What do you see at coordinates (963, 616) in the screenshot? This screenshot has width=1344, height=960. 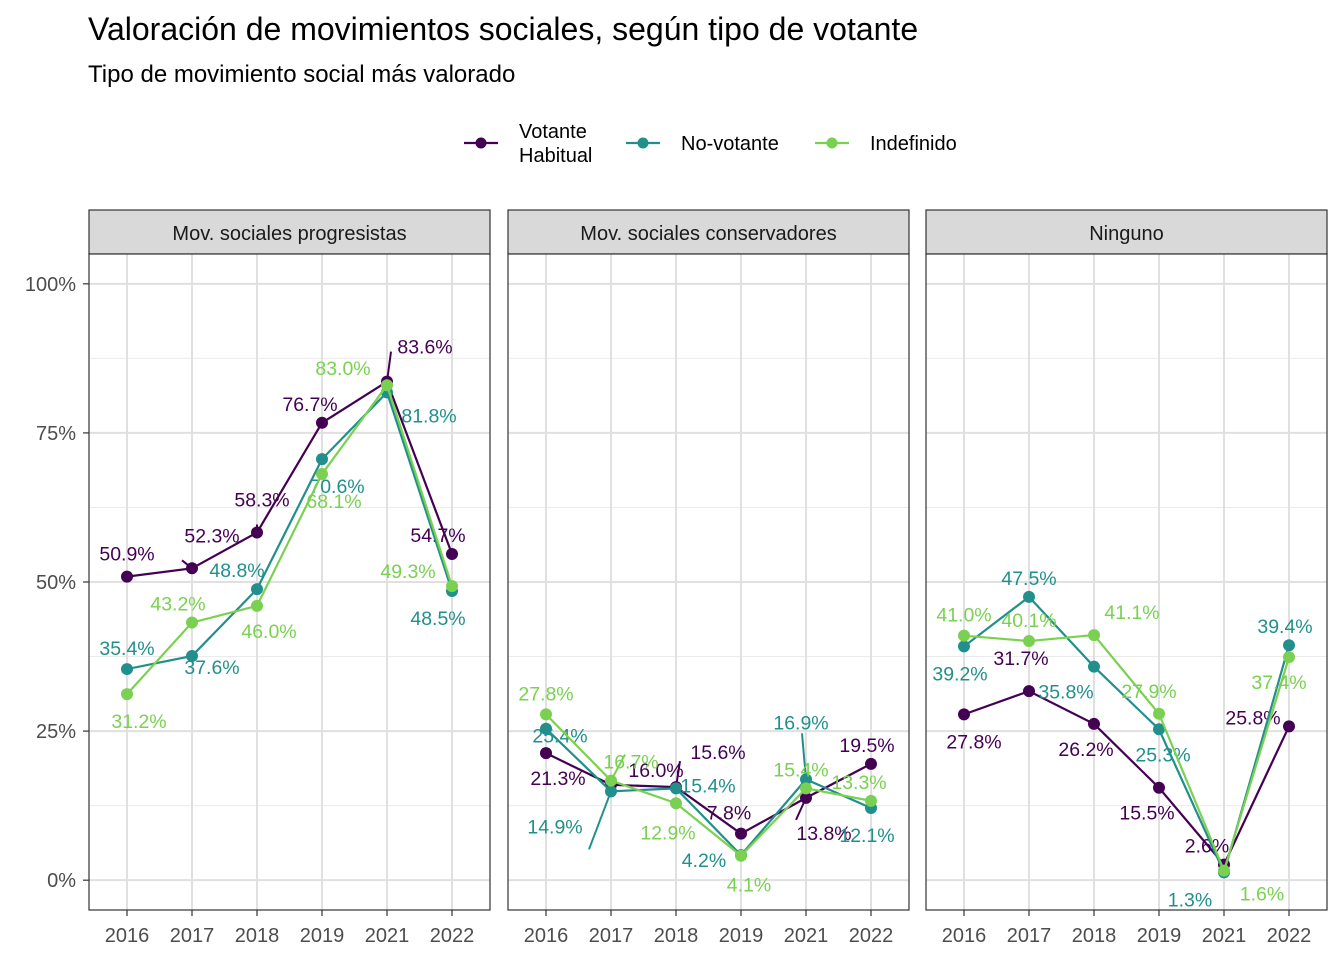 I see `data-label: 41.0%` at bounding box center [963, 616].